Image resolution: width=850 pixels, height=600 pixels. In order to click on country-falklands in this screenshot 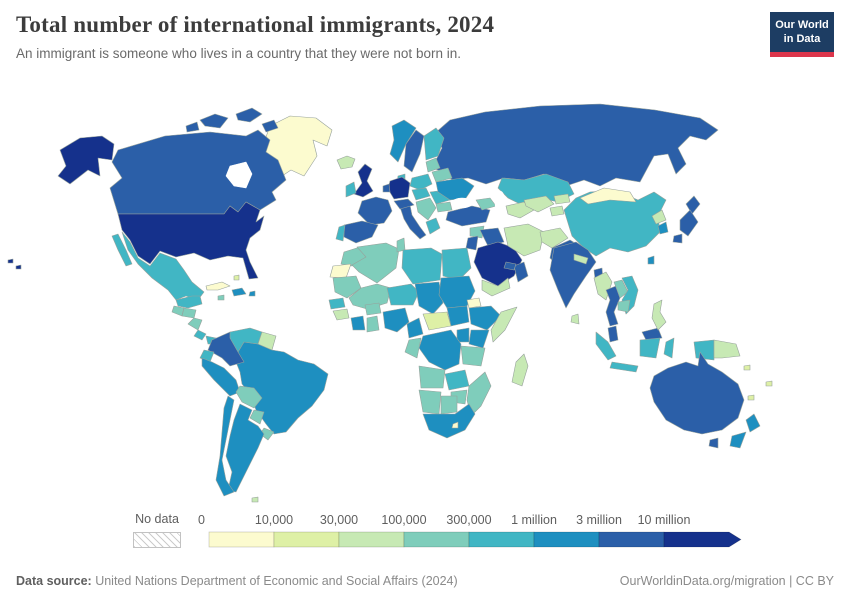, I will do `click(255, 499)`.